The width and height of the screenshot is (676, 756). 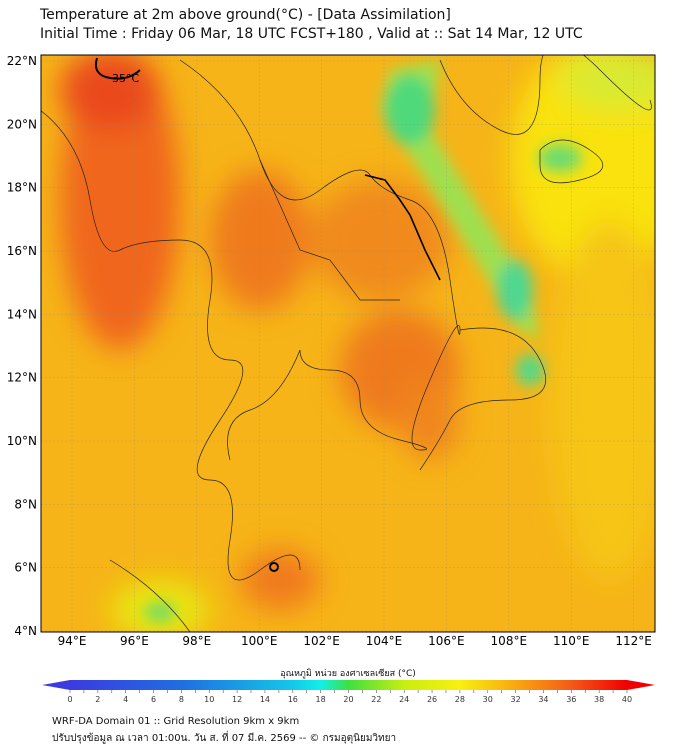 What do you see at coordinates (571, 699) in the screenshot?
I see `colorbar-tick-label: 36` at bounding box center [571, 699].